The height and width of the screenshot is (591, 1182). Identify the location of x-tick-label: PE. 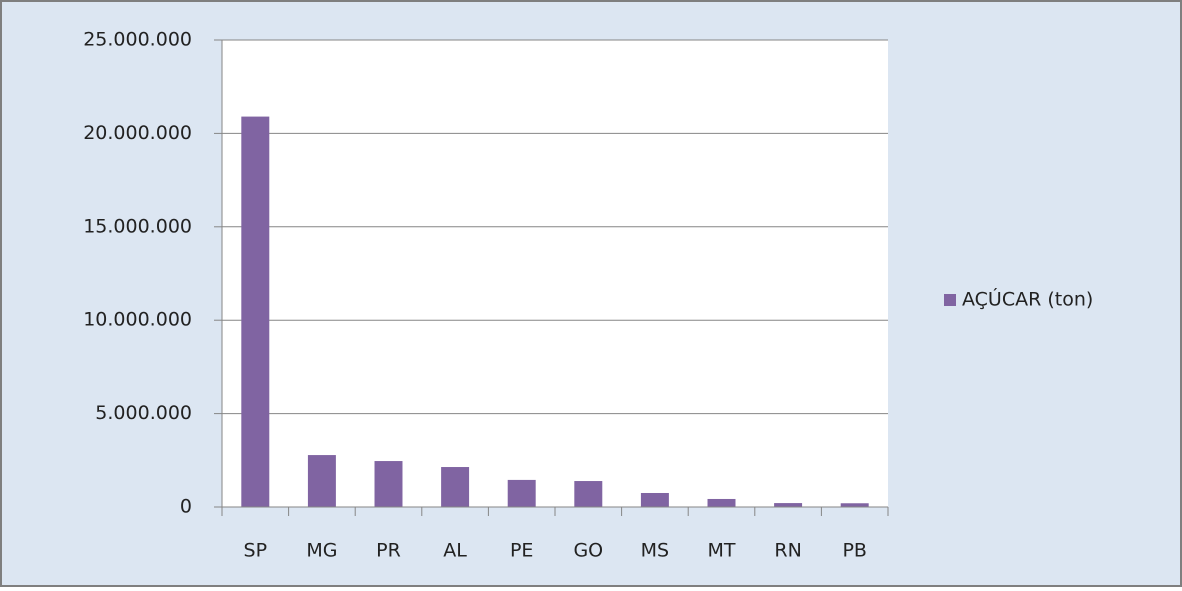
(521, 551).